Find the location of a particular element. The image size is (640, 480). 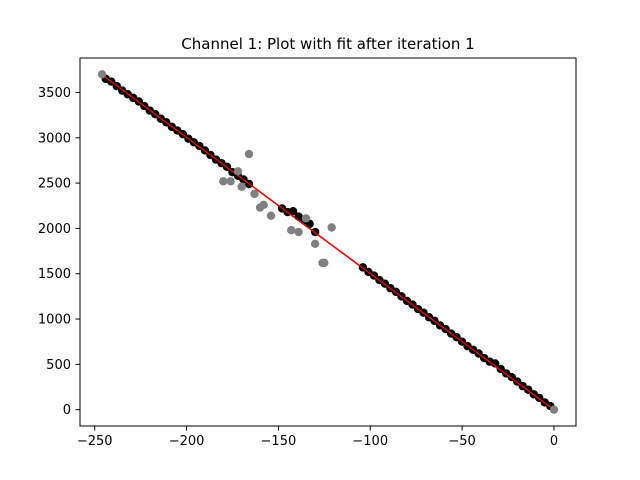

x-tick-label: 0 is located at coordinates (554, 441).